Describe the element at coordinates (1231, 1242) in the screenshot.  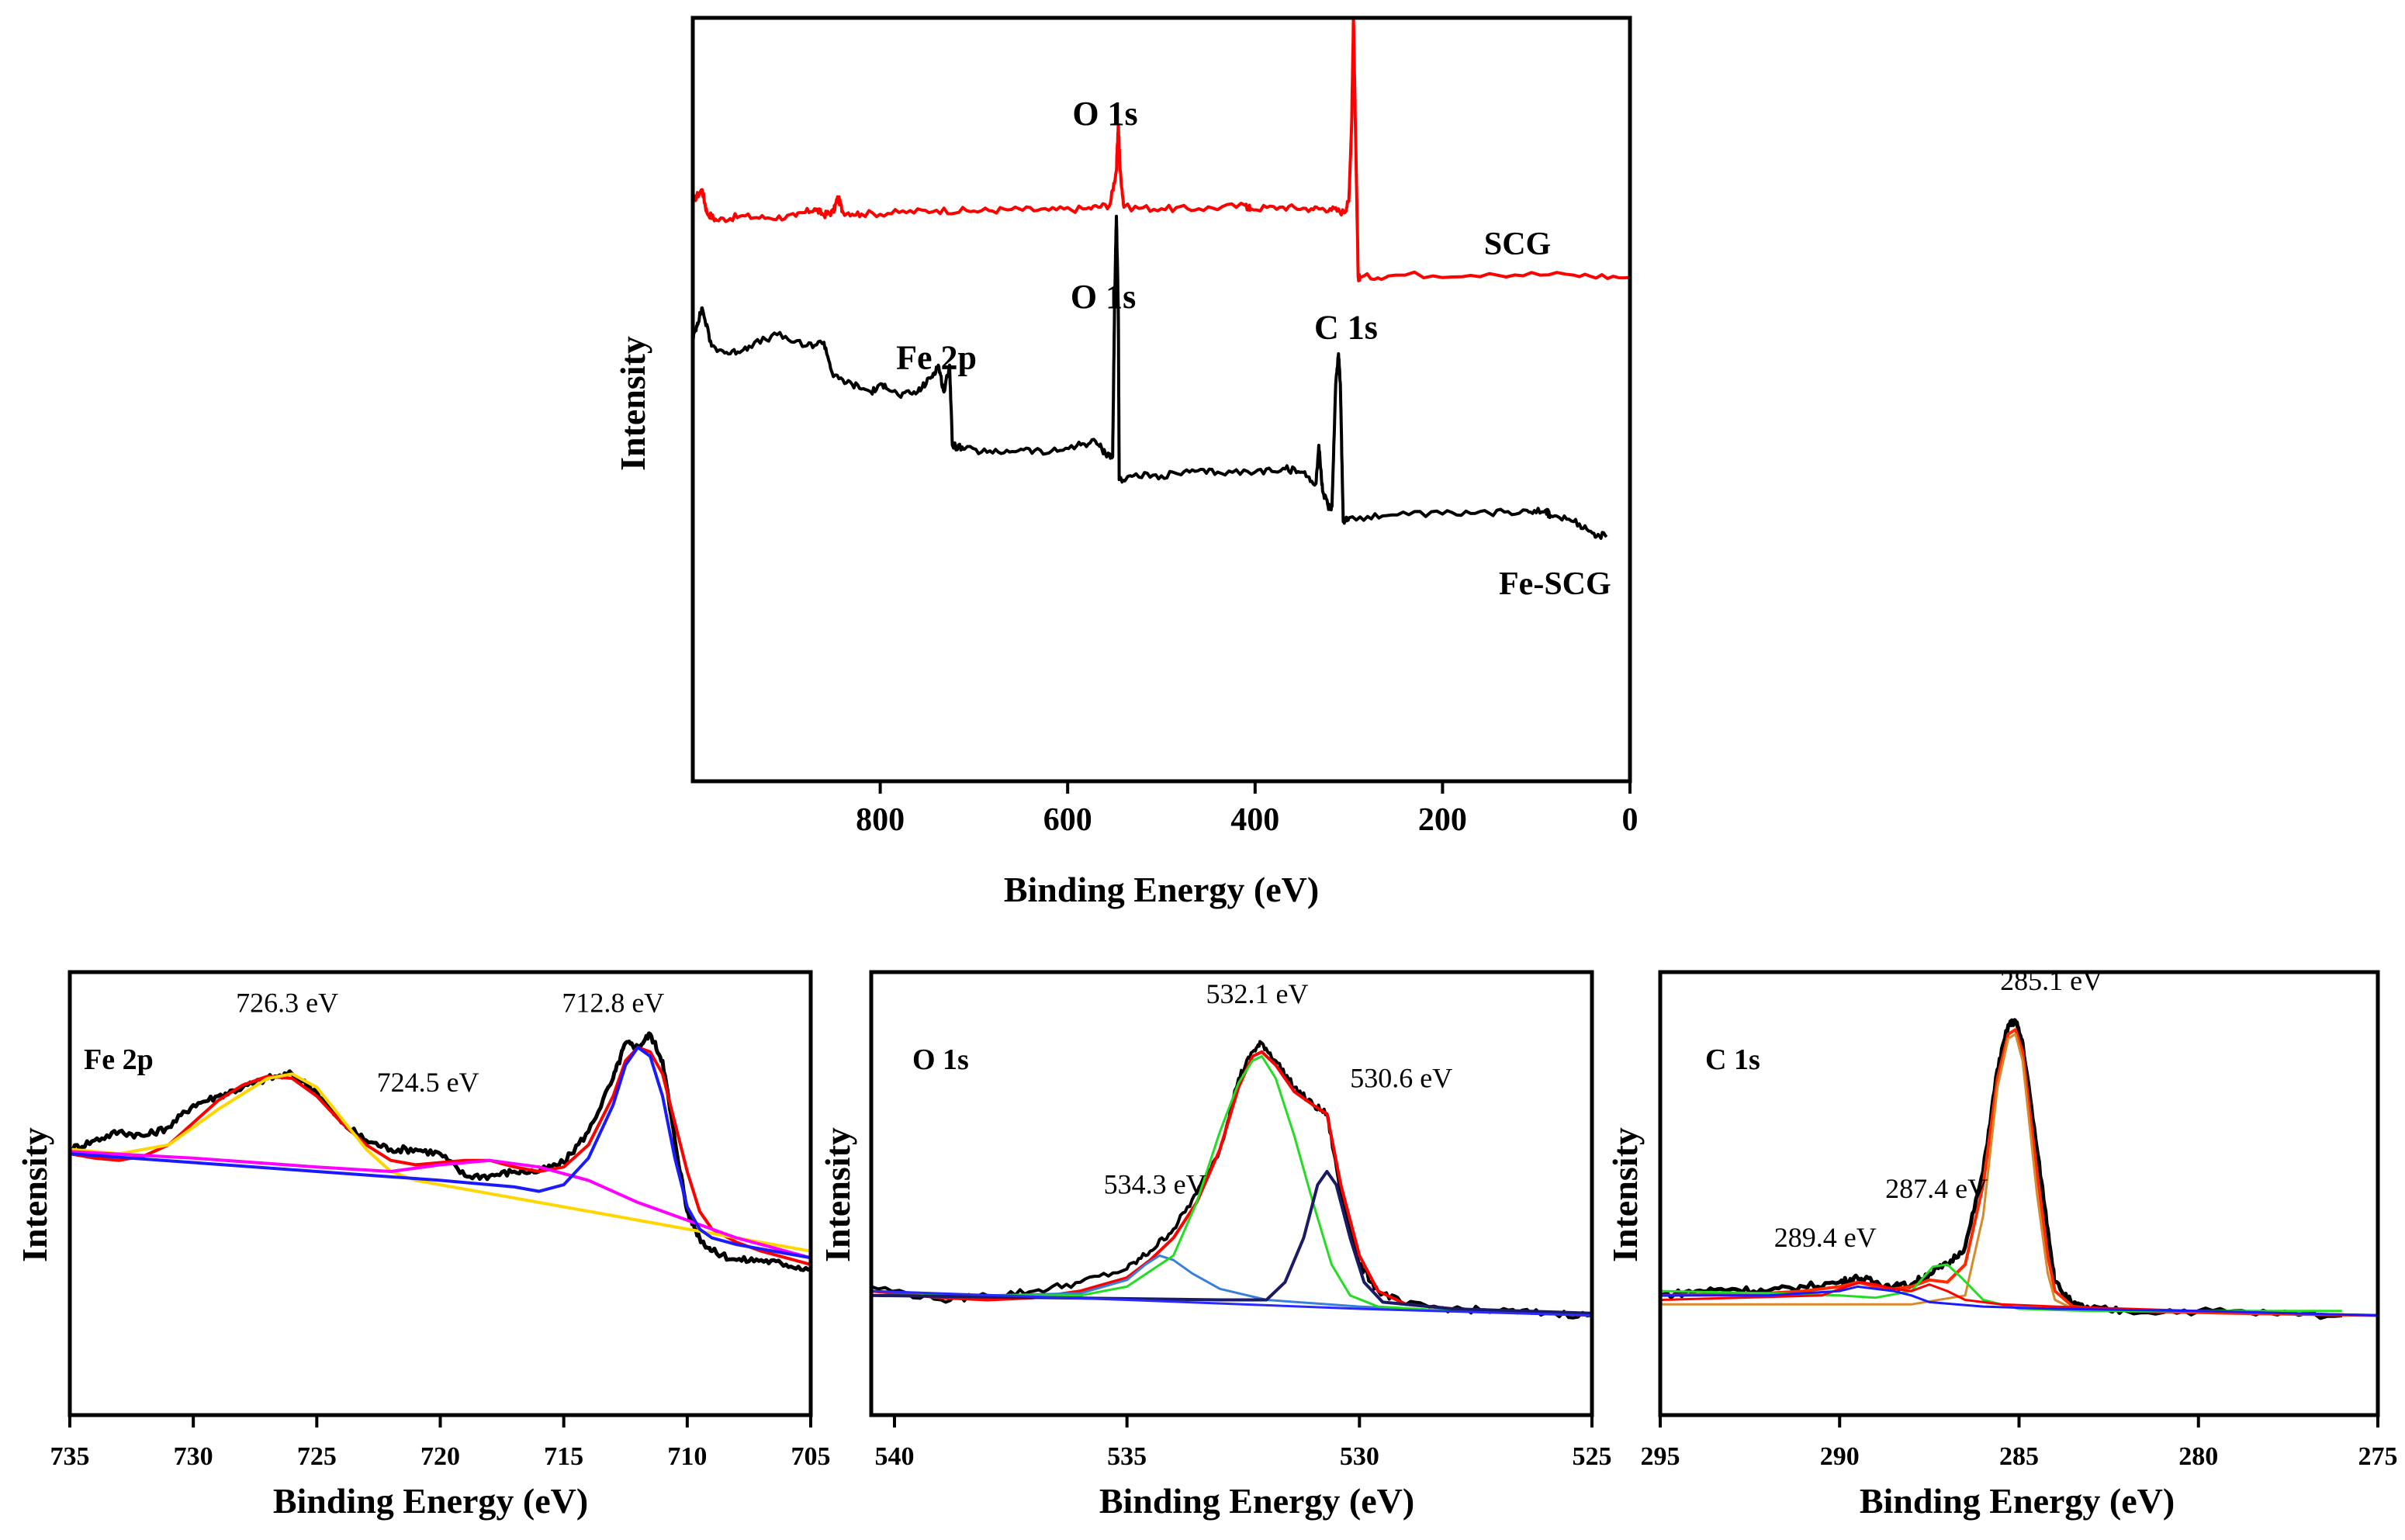
I see `o1s-series-530-6-ev` at that location.